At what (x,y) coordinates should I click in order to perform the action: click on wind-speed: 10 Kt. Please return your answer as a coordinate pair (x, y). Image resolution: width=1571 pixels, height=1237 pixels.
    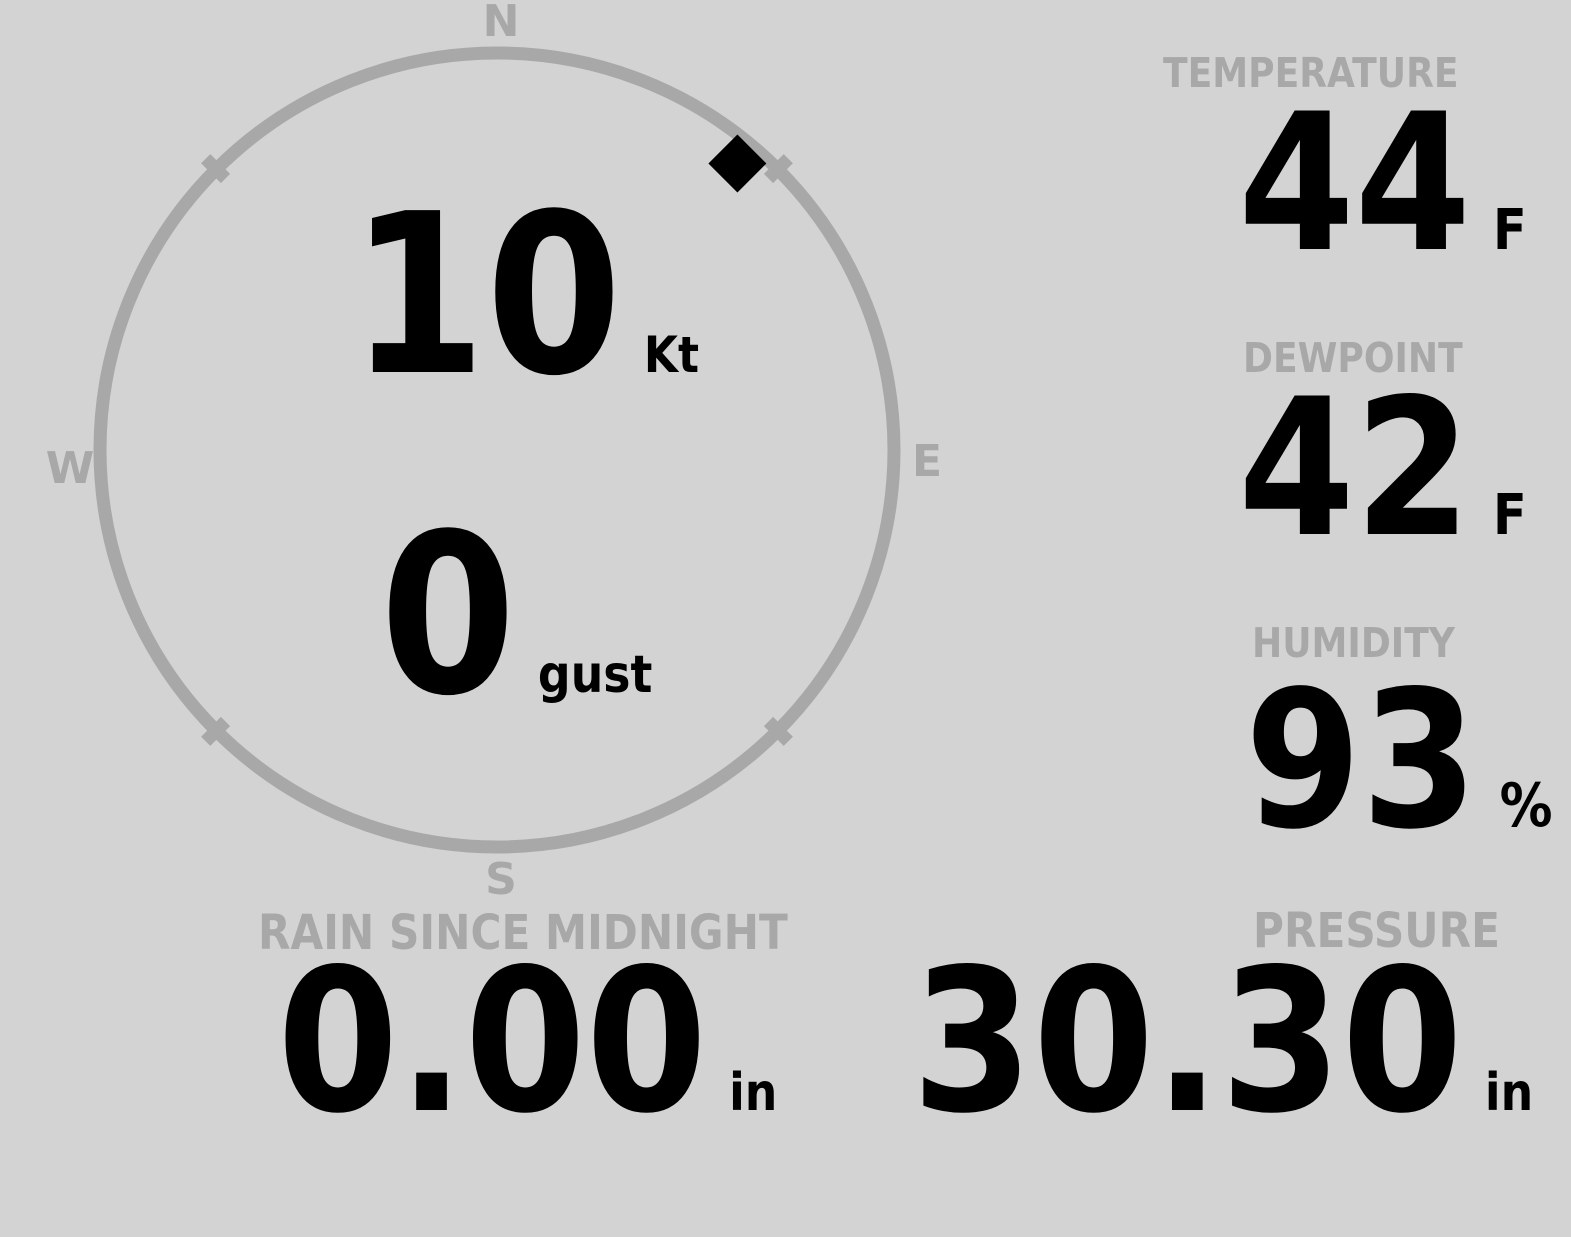
    Looking at the image, I should click on (524, 296).